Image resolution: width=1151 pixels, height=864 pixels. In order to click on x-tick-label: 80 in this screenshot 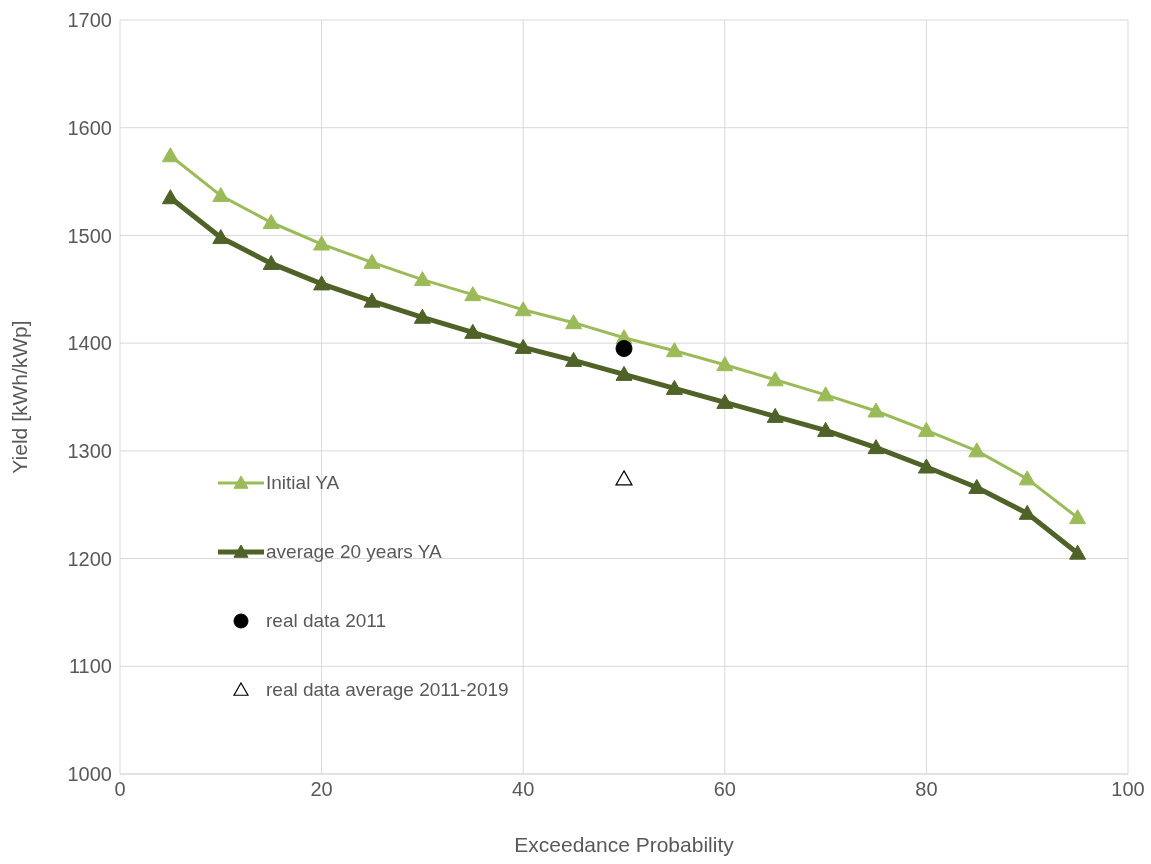, I will do `click(926, 789)`.